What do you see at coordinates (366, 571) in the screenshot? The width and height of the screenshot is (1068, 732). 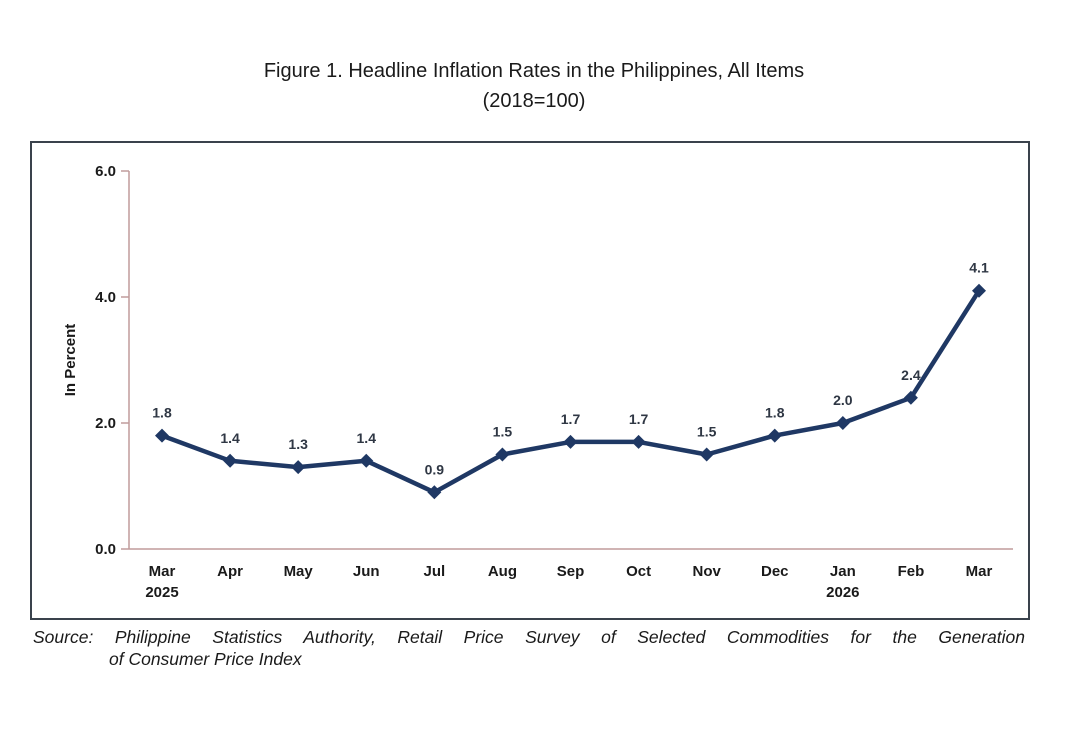 I see `x-tick-label: Jun` at bounding box center [366, 571].